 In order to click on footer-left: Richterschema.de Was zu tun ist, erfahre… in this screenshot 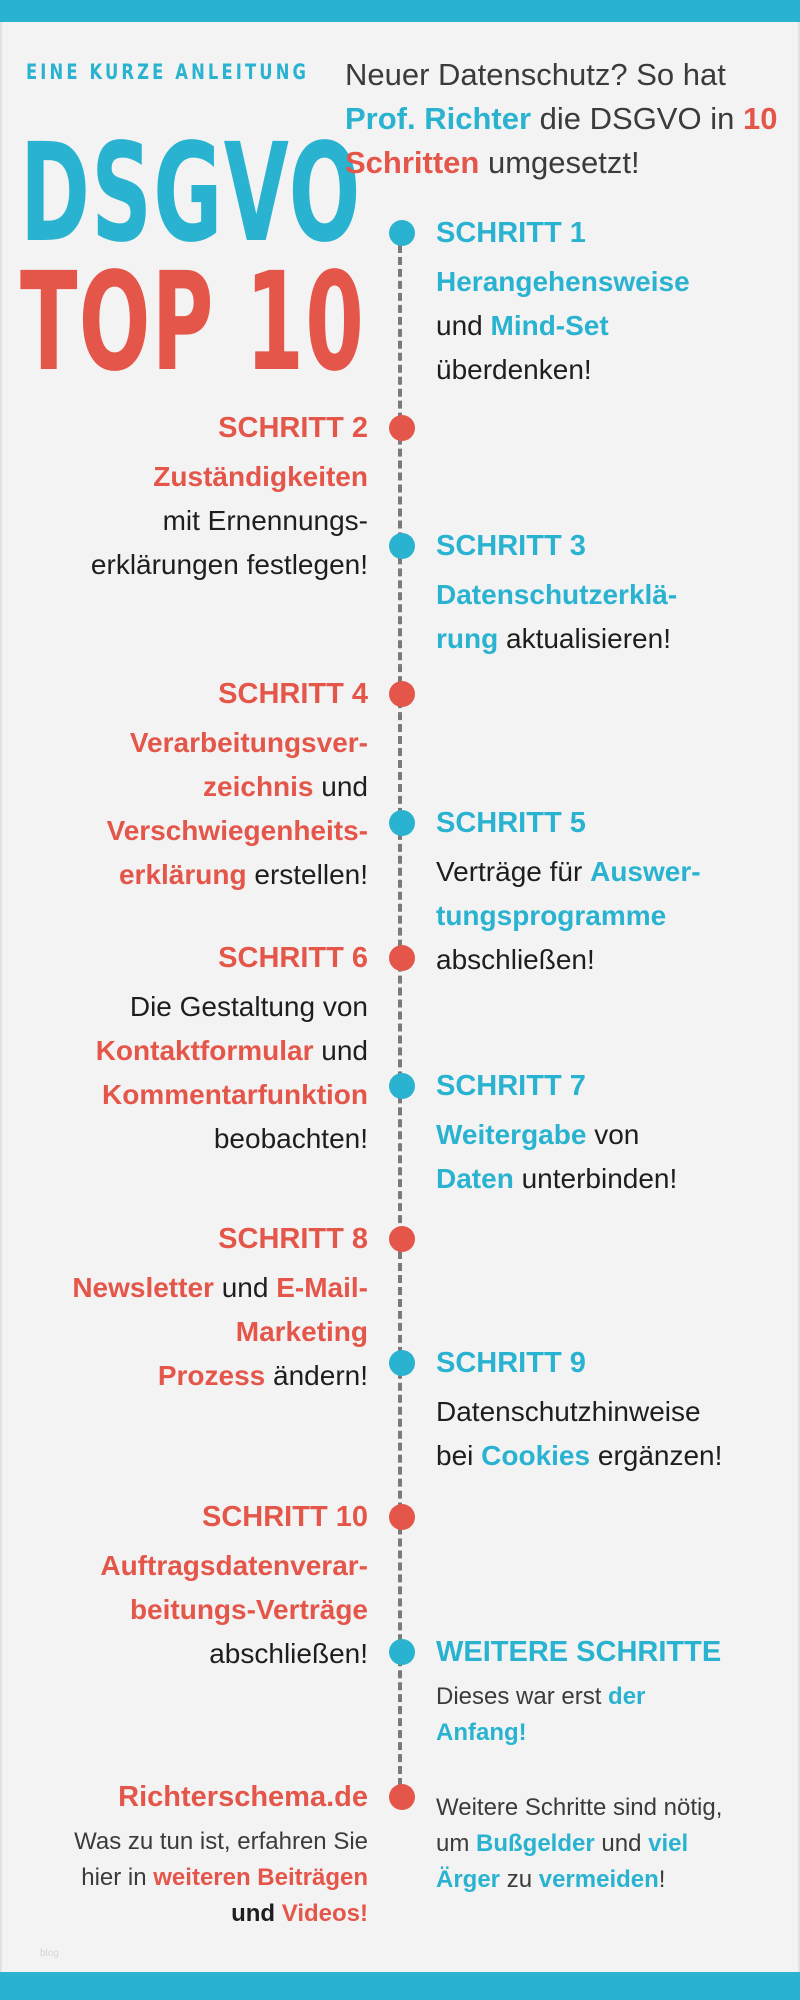, I will do `click(184, 1856)`.